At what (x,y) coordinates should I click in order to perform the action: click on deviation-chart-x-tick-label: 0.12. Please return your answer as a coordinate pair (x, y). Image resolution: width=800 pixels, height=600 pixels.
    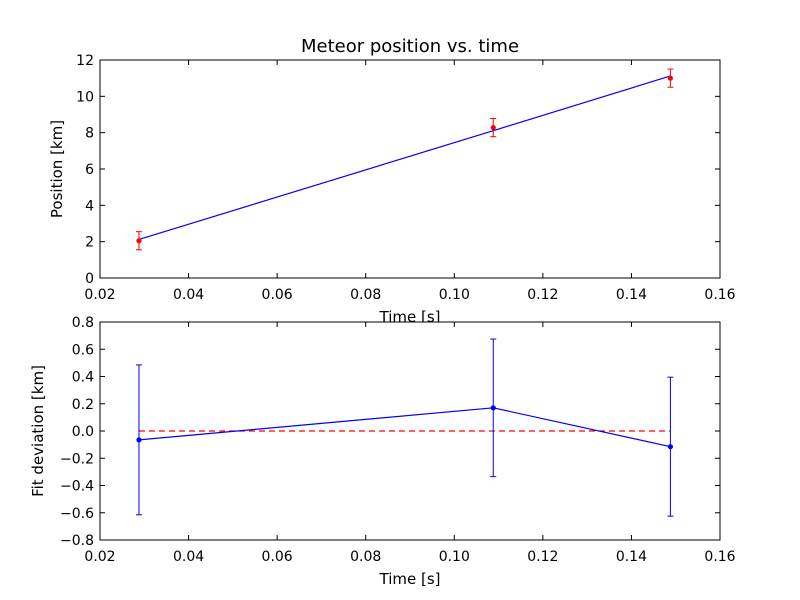
    Looking at the image, I should click on (542, 557).